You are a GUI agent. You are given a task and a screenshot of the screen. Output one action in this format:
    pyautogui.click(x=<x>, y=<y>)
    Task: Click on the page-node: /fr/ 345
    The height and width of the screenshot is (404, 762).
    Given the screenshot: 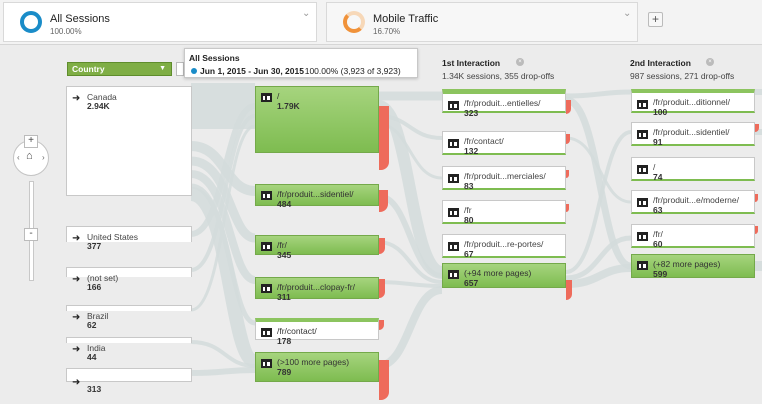 What is the action you would take?
    pyautogui.click(x=317, y=247)
    